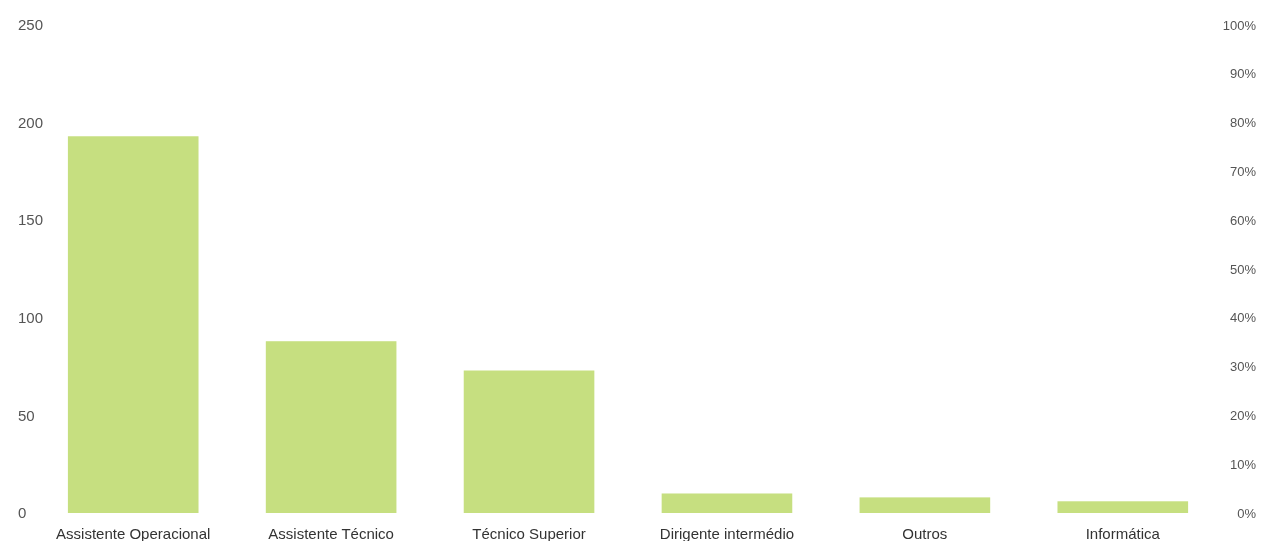 The image size is (1272, 549). What do you see at coordinates (1247, 513) in the screenshot?
I see `y2-tick-label: 0%` at bounding box center [1247, 513].